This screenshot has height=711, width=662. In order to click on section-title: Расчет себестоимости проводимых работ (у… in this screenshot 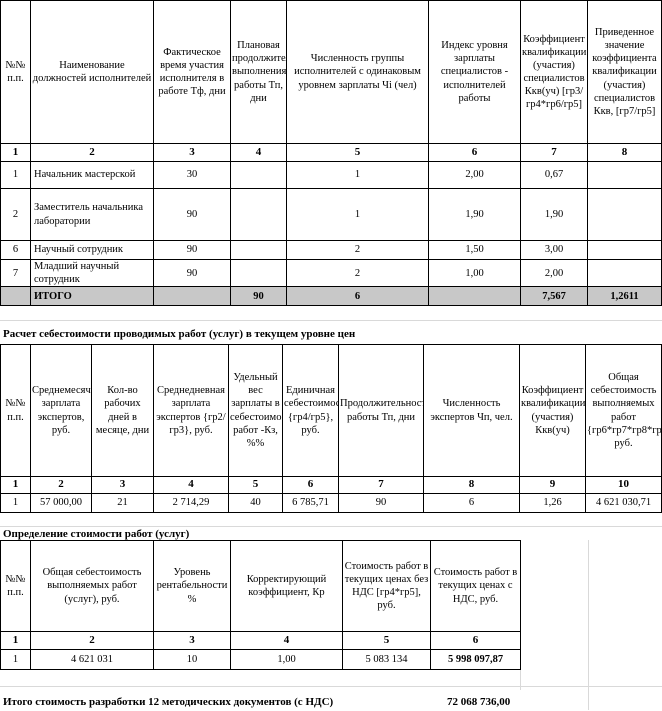, I will do `click(179, 334)`.